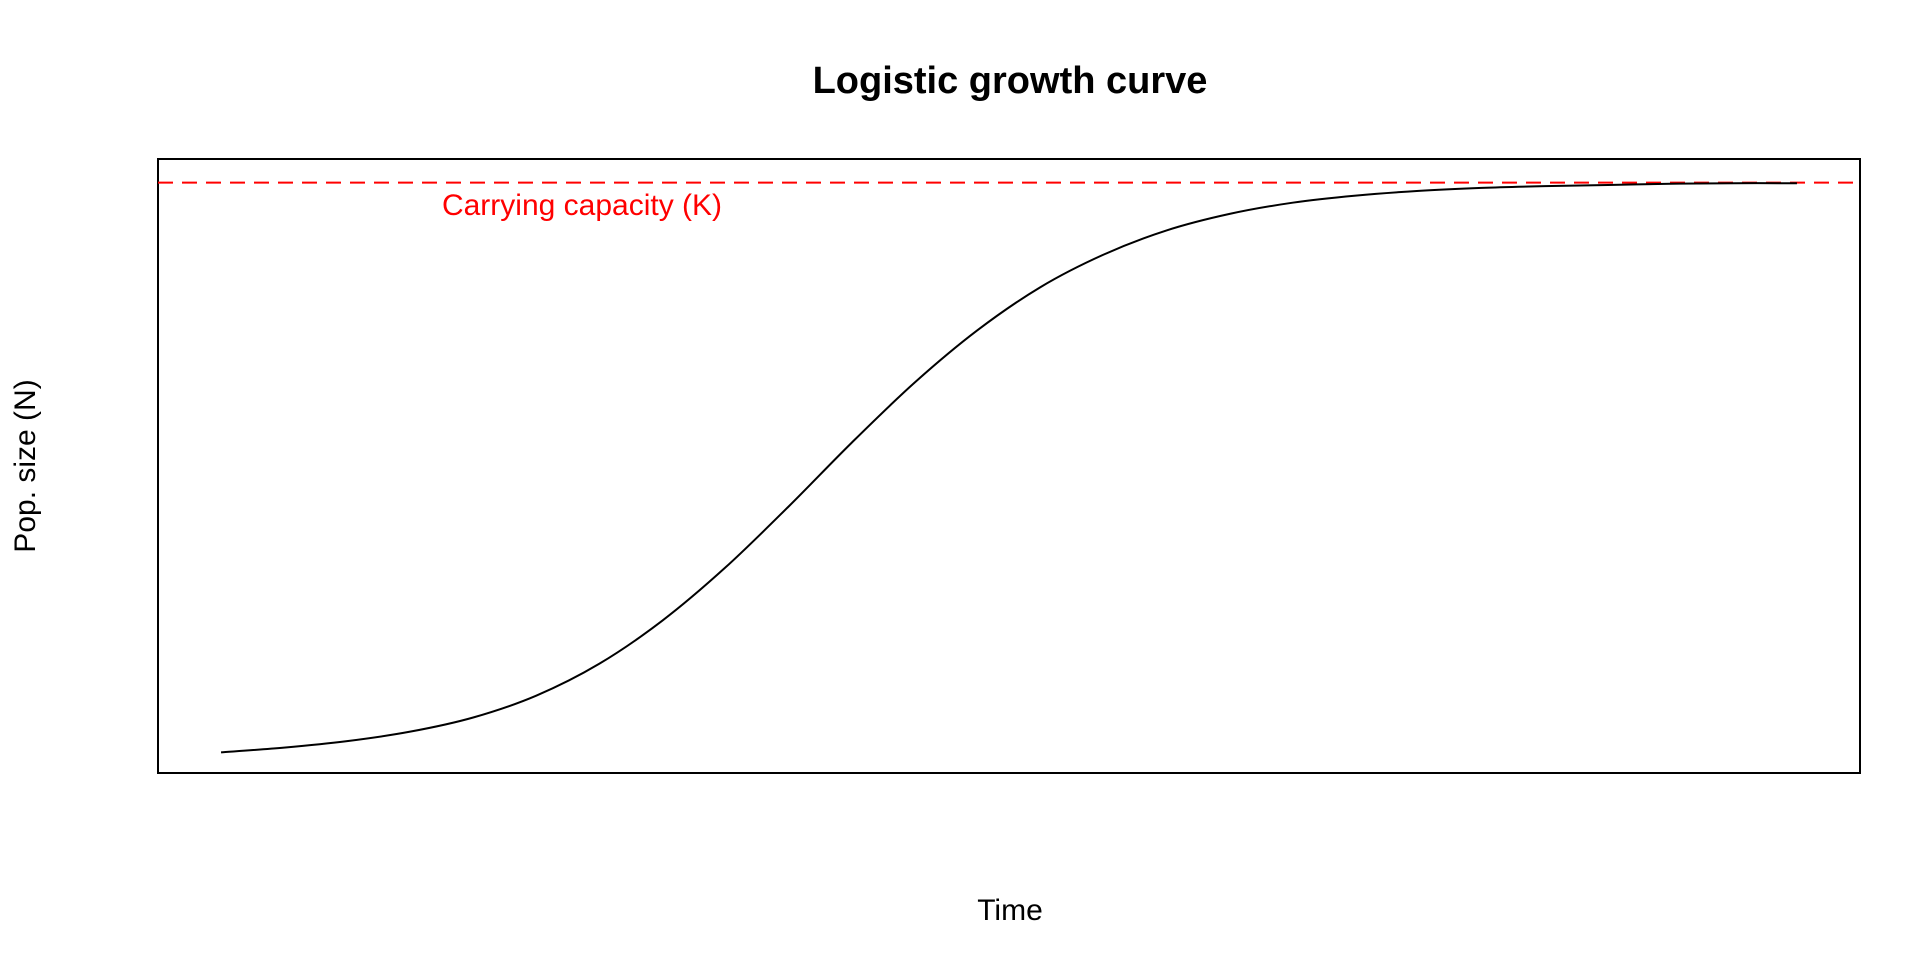 This screenshot has width=1920, height=960. Describe the element at coordinates (582, 205) in the screenshot. I see `carrying-capacity-label: Carrying capacity (K)` at that location.